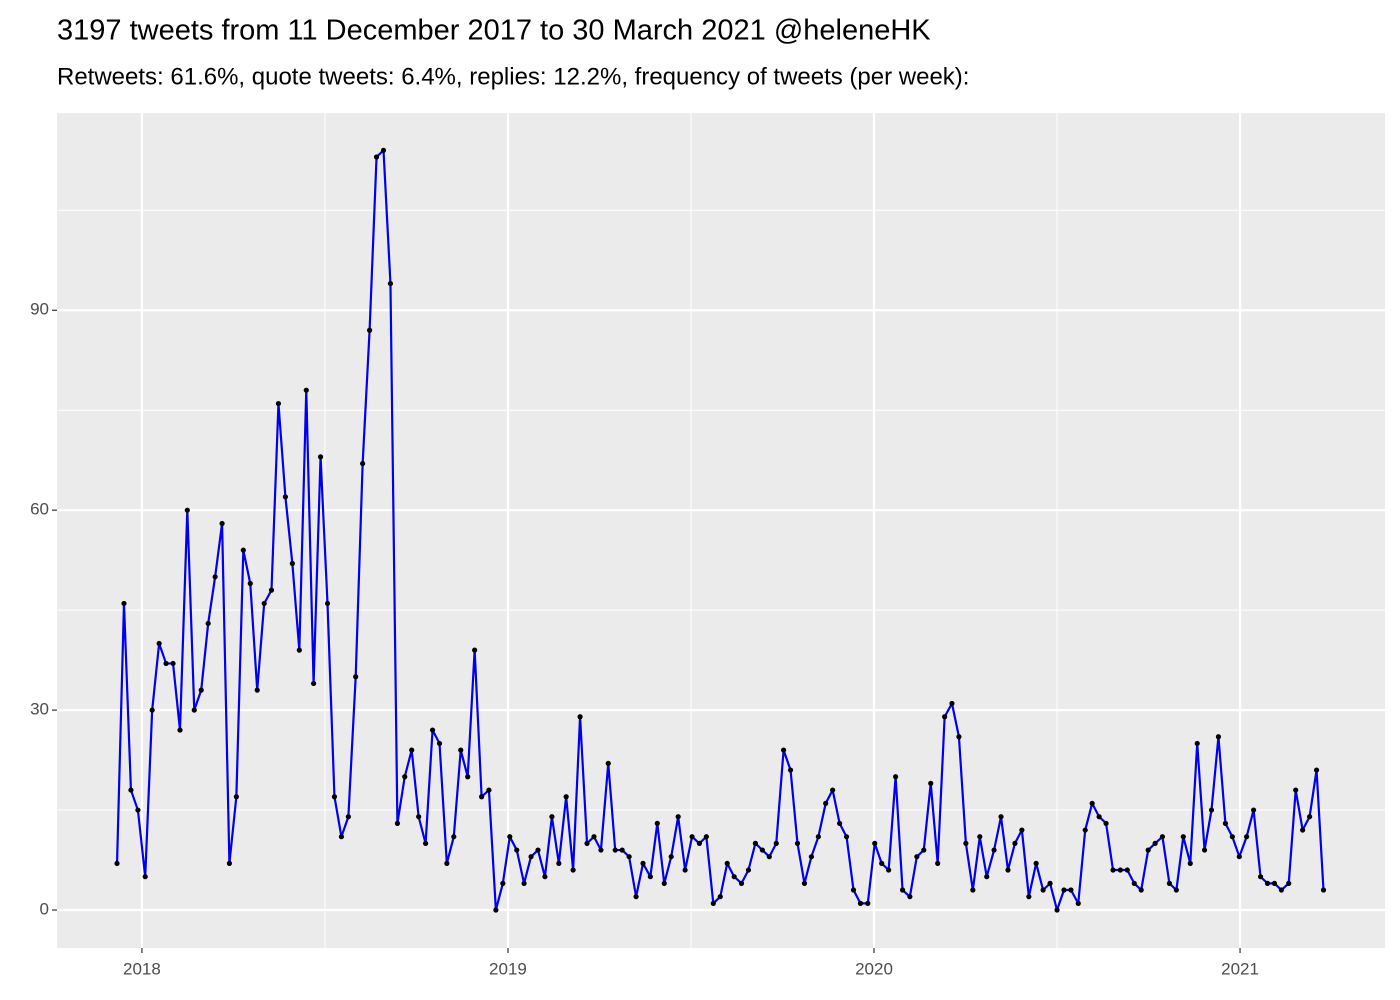 The image size is (1400, 1000). What do you see at coordinates (39, 309) in the screenshot?
I see `y-tick-label: 90` at bounding box center [39, 309].